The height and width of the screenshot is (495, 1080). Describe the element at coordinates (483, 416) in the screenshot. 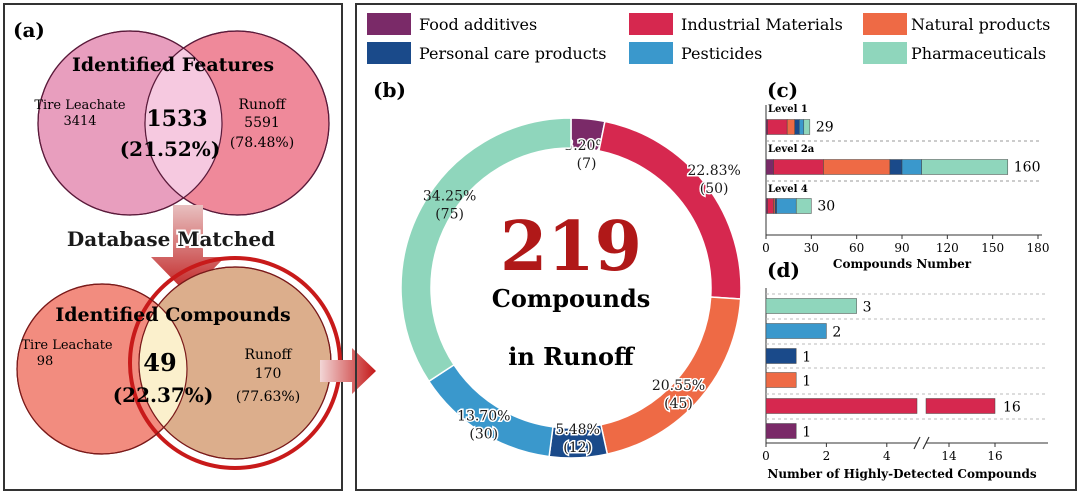

I see `donut-slice-pct: 13.70%` at that location.